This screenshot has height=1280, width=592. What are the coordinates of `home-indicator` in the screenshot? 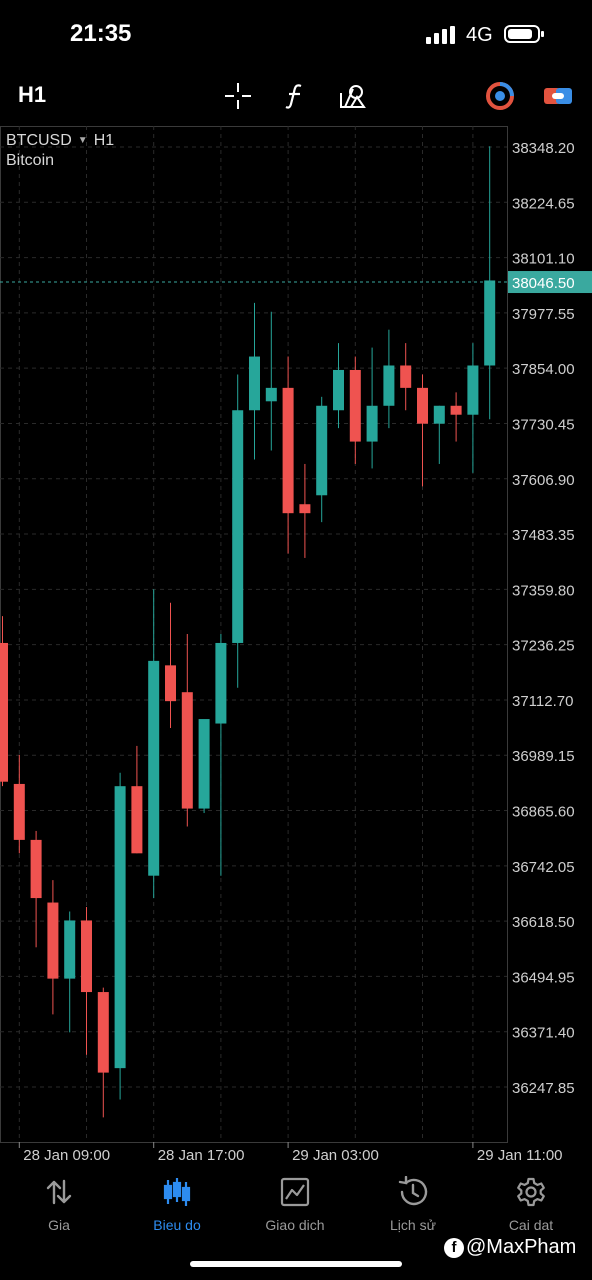 It's located at (296, 1264).